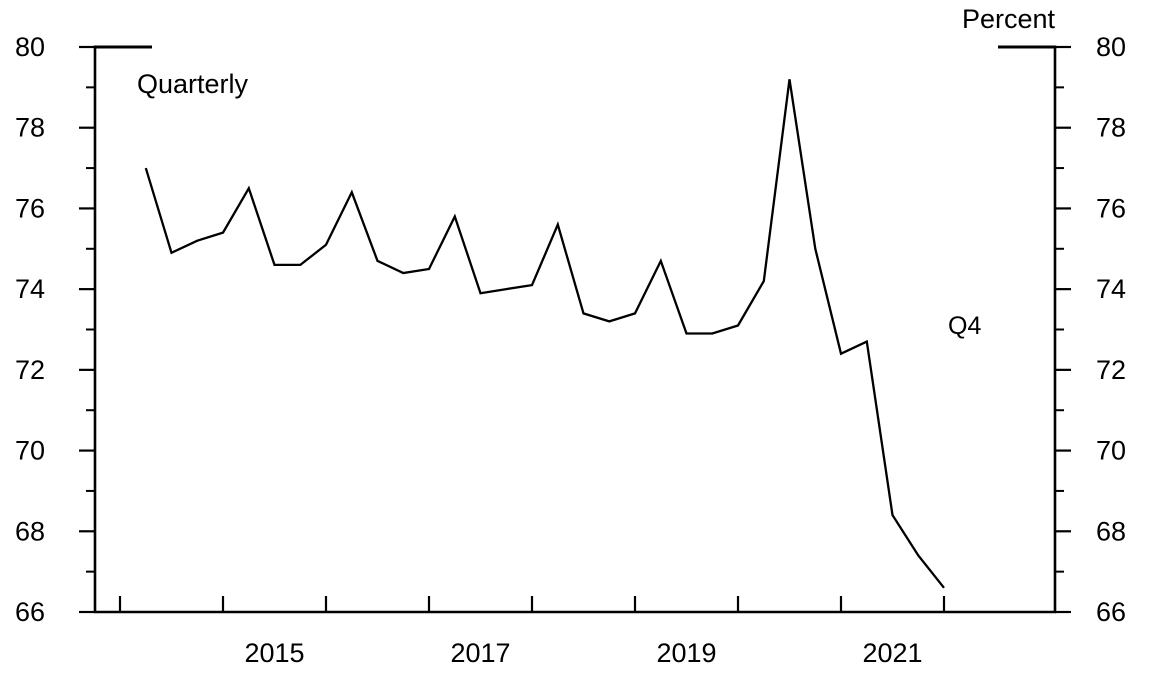  Describe the element at coordinates (1111, 370) in the screenshot. I see `y-axis-label-right: 72` at that location.